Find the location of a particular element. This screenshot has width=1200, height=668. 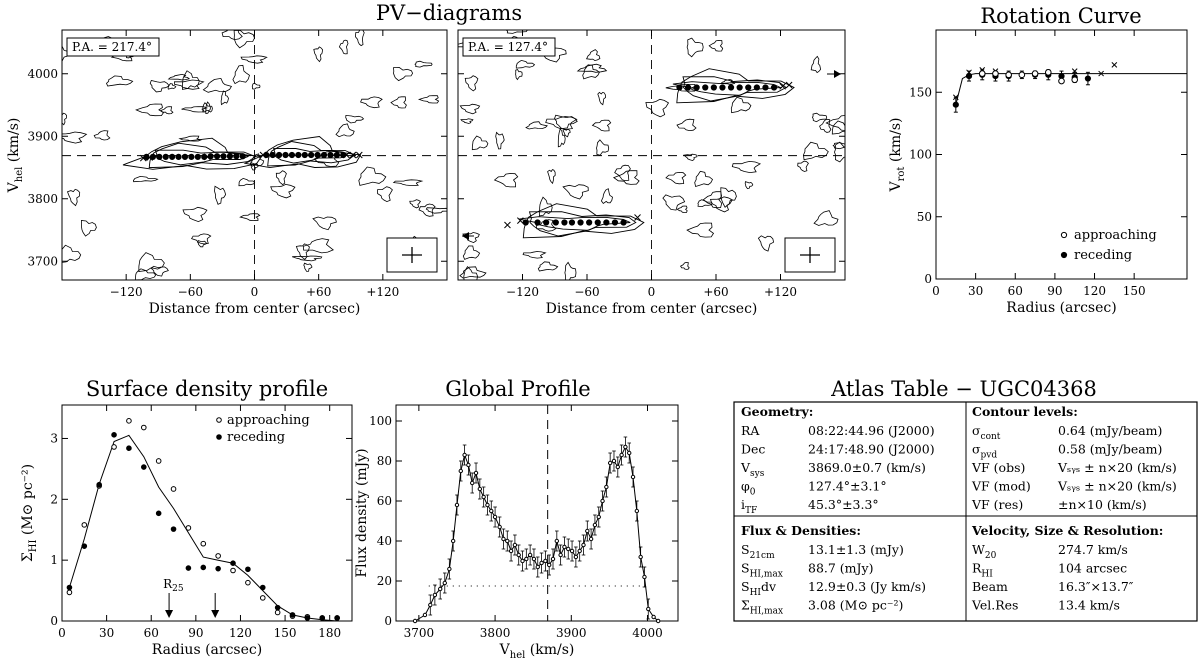

x-tick-label: 90 is located at coordinates (1054, 291).